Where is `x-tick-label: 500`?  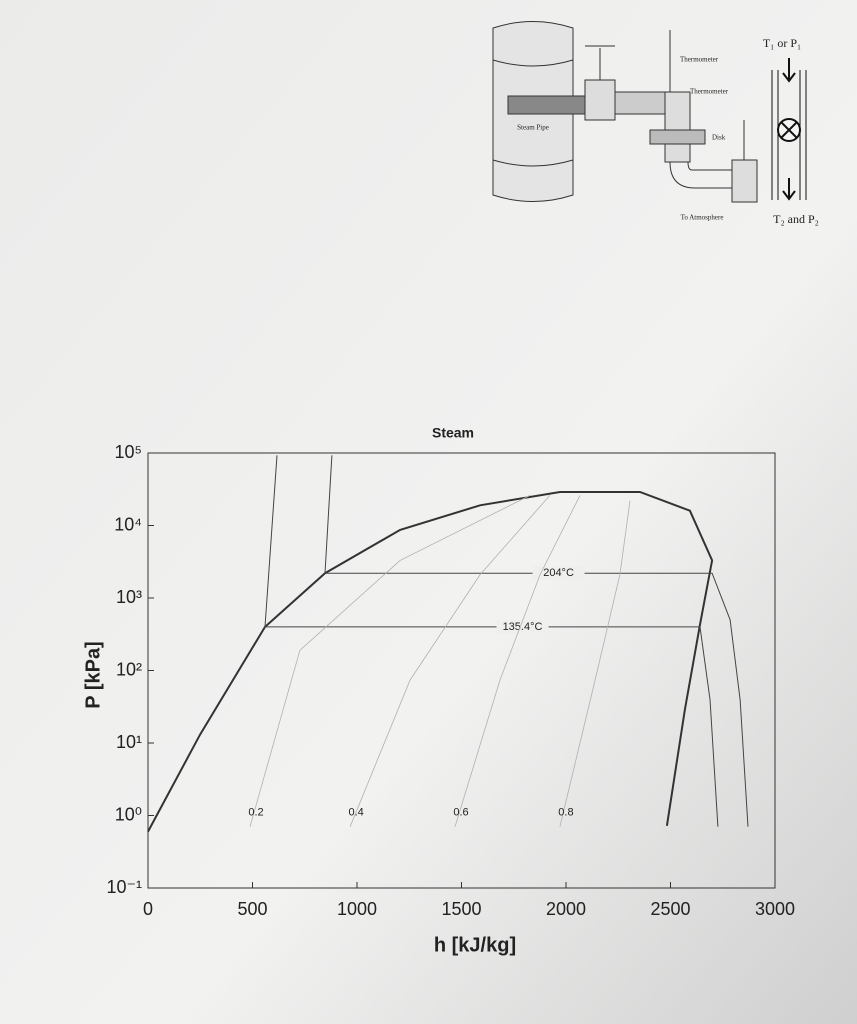
x-tick-label: 500 is located at coordinates (252, 909).